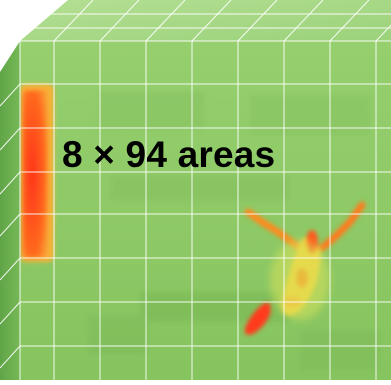 The width and height of the screenshot is (391, 385). I want to click on cube-top-face, so click(205, 20).